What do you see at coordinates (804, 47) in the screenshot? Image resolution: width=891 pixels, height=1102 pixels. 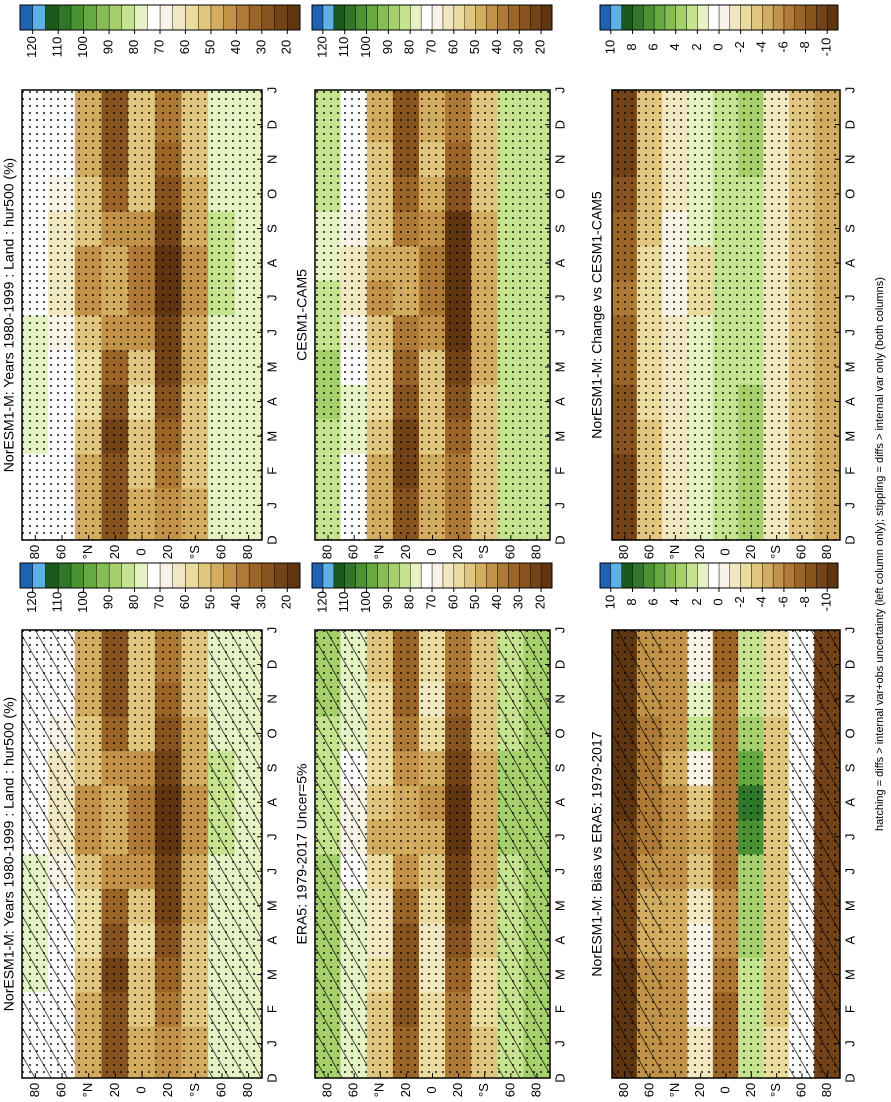 I see `colorbar-tick-label: -8` at bounding box center [804, 47].